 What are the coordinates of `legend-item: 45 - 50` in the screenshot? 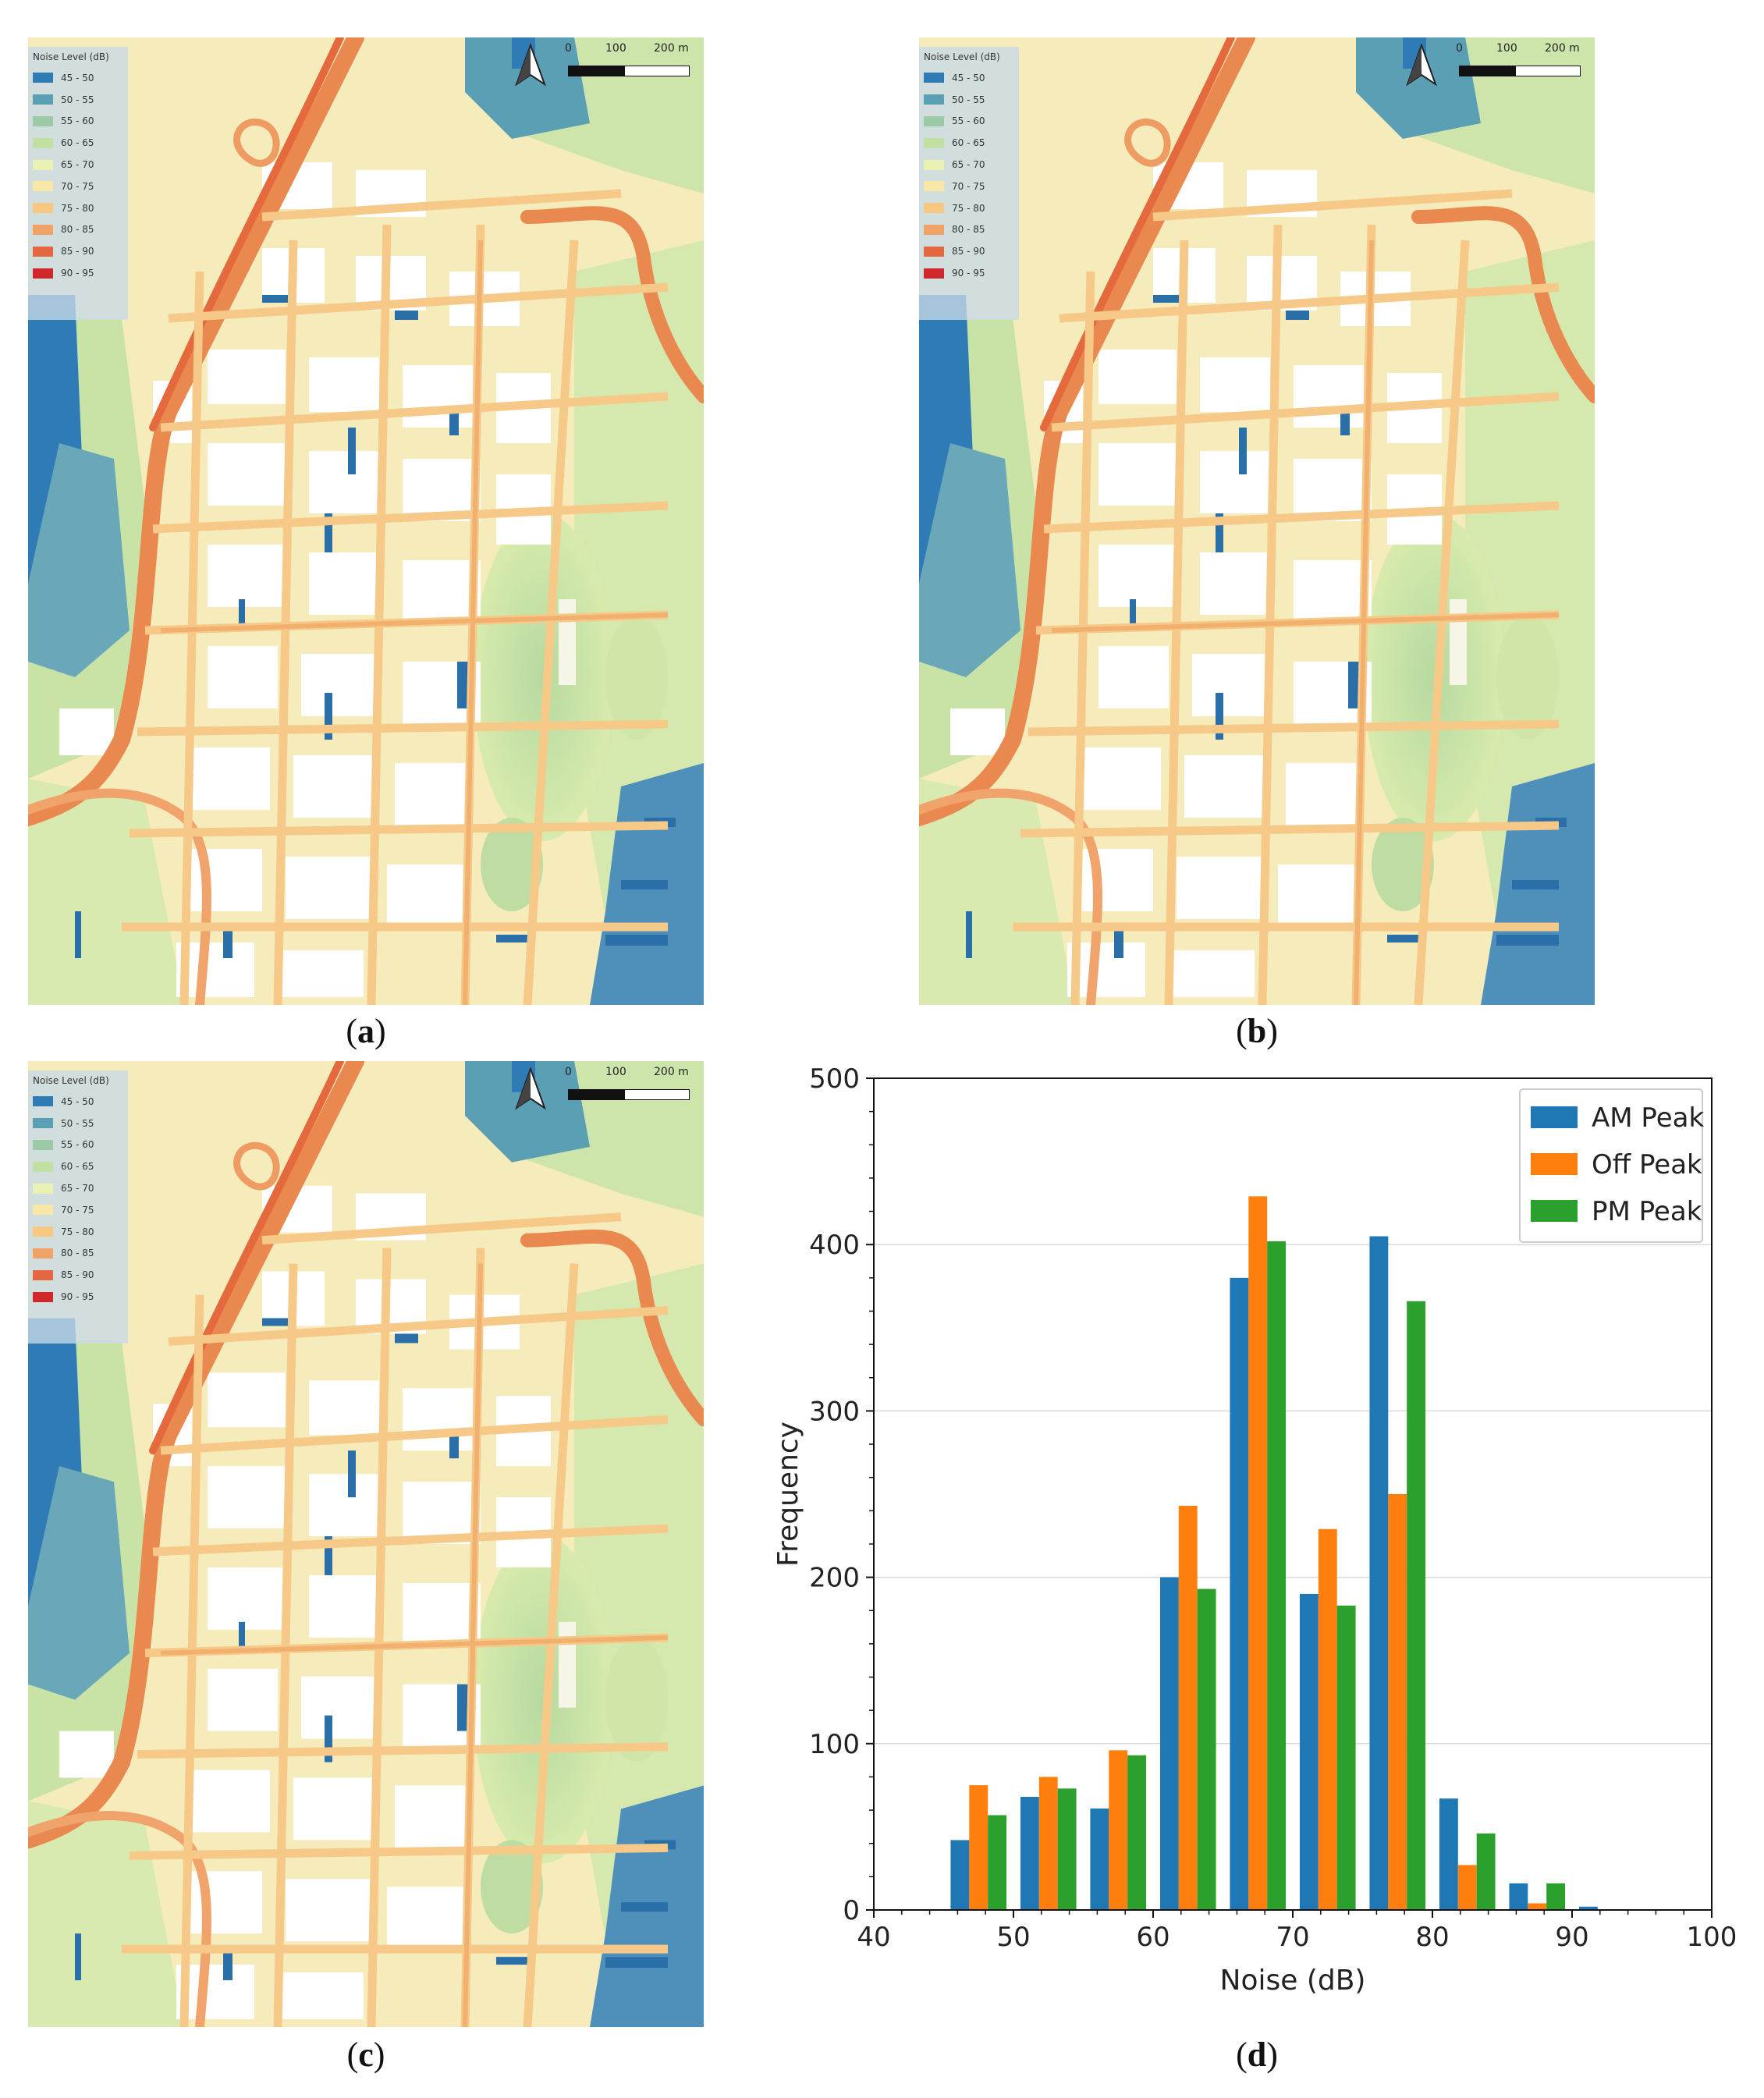 It's located at (78, 78).